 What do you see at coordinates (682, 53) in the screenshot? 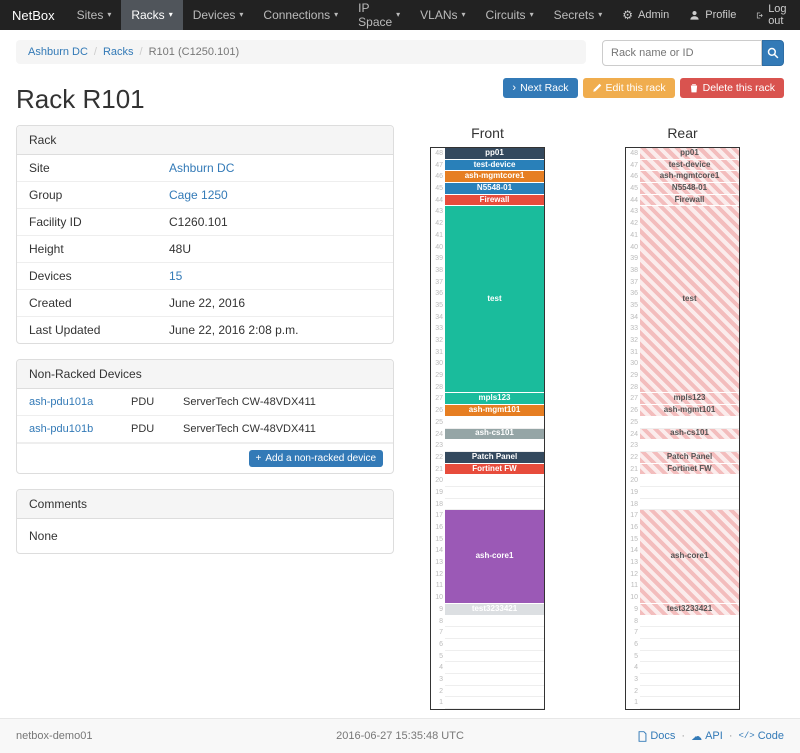
I see `rack-search-input` at bounding box center [682, 53].